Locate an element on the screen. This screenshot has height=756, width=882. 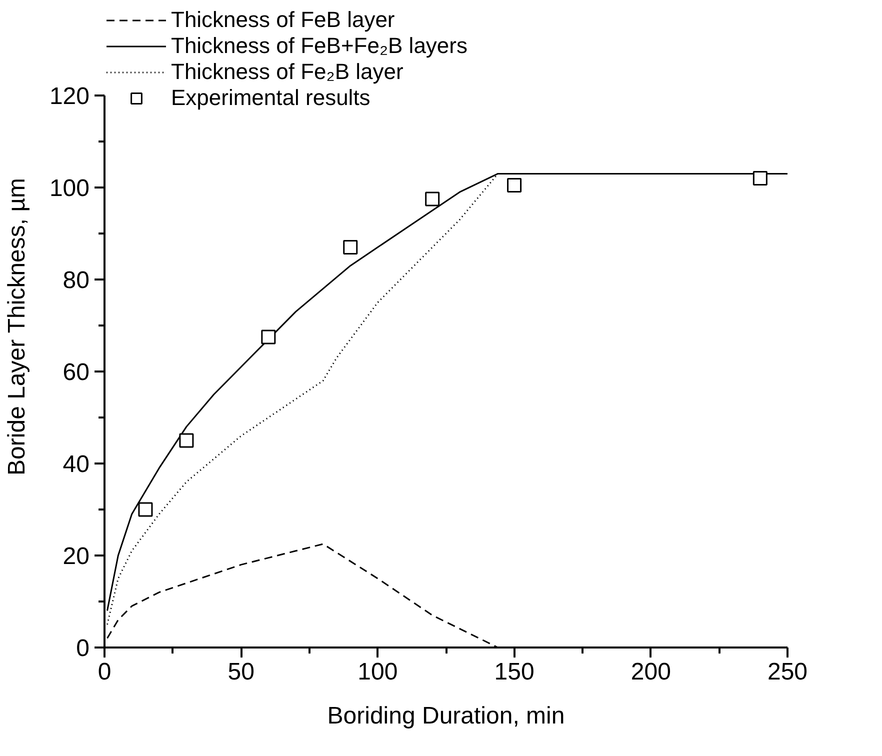
y-axis-title: Boride Layer Thickness, µm is located at coordinates (16, 327).